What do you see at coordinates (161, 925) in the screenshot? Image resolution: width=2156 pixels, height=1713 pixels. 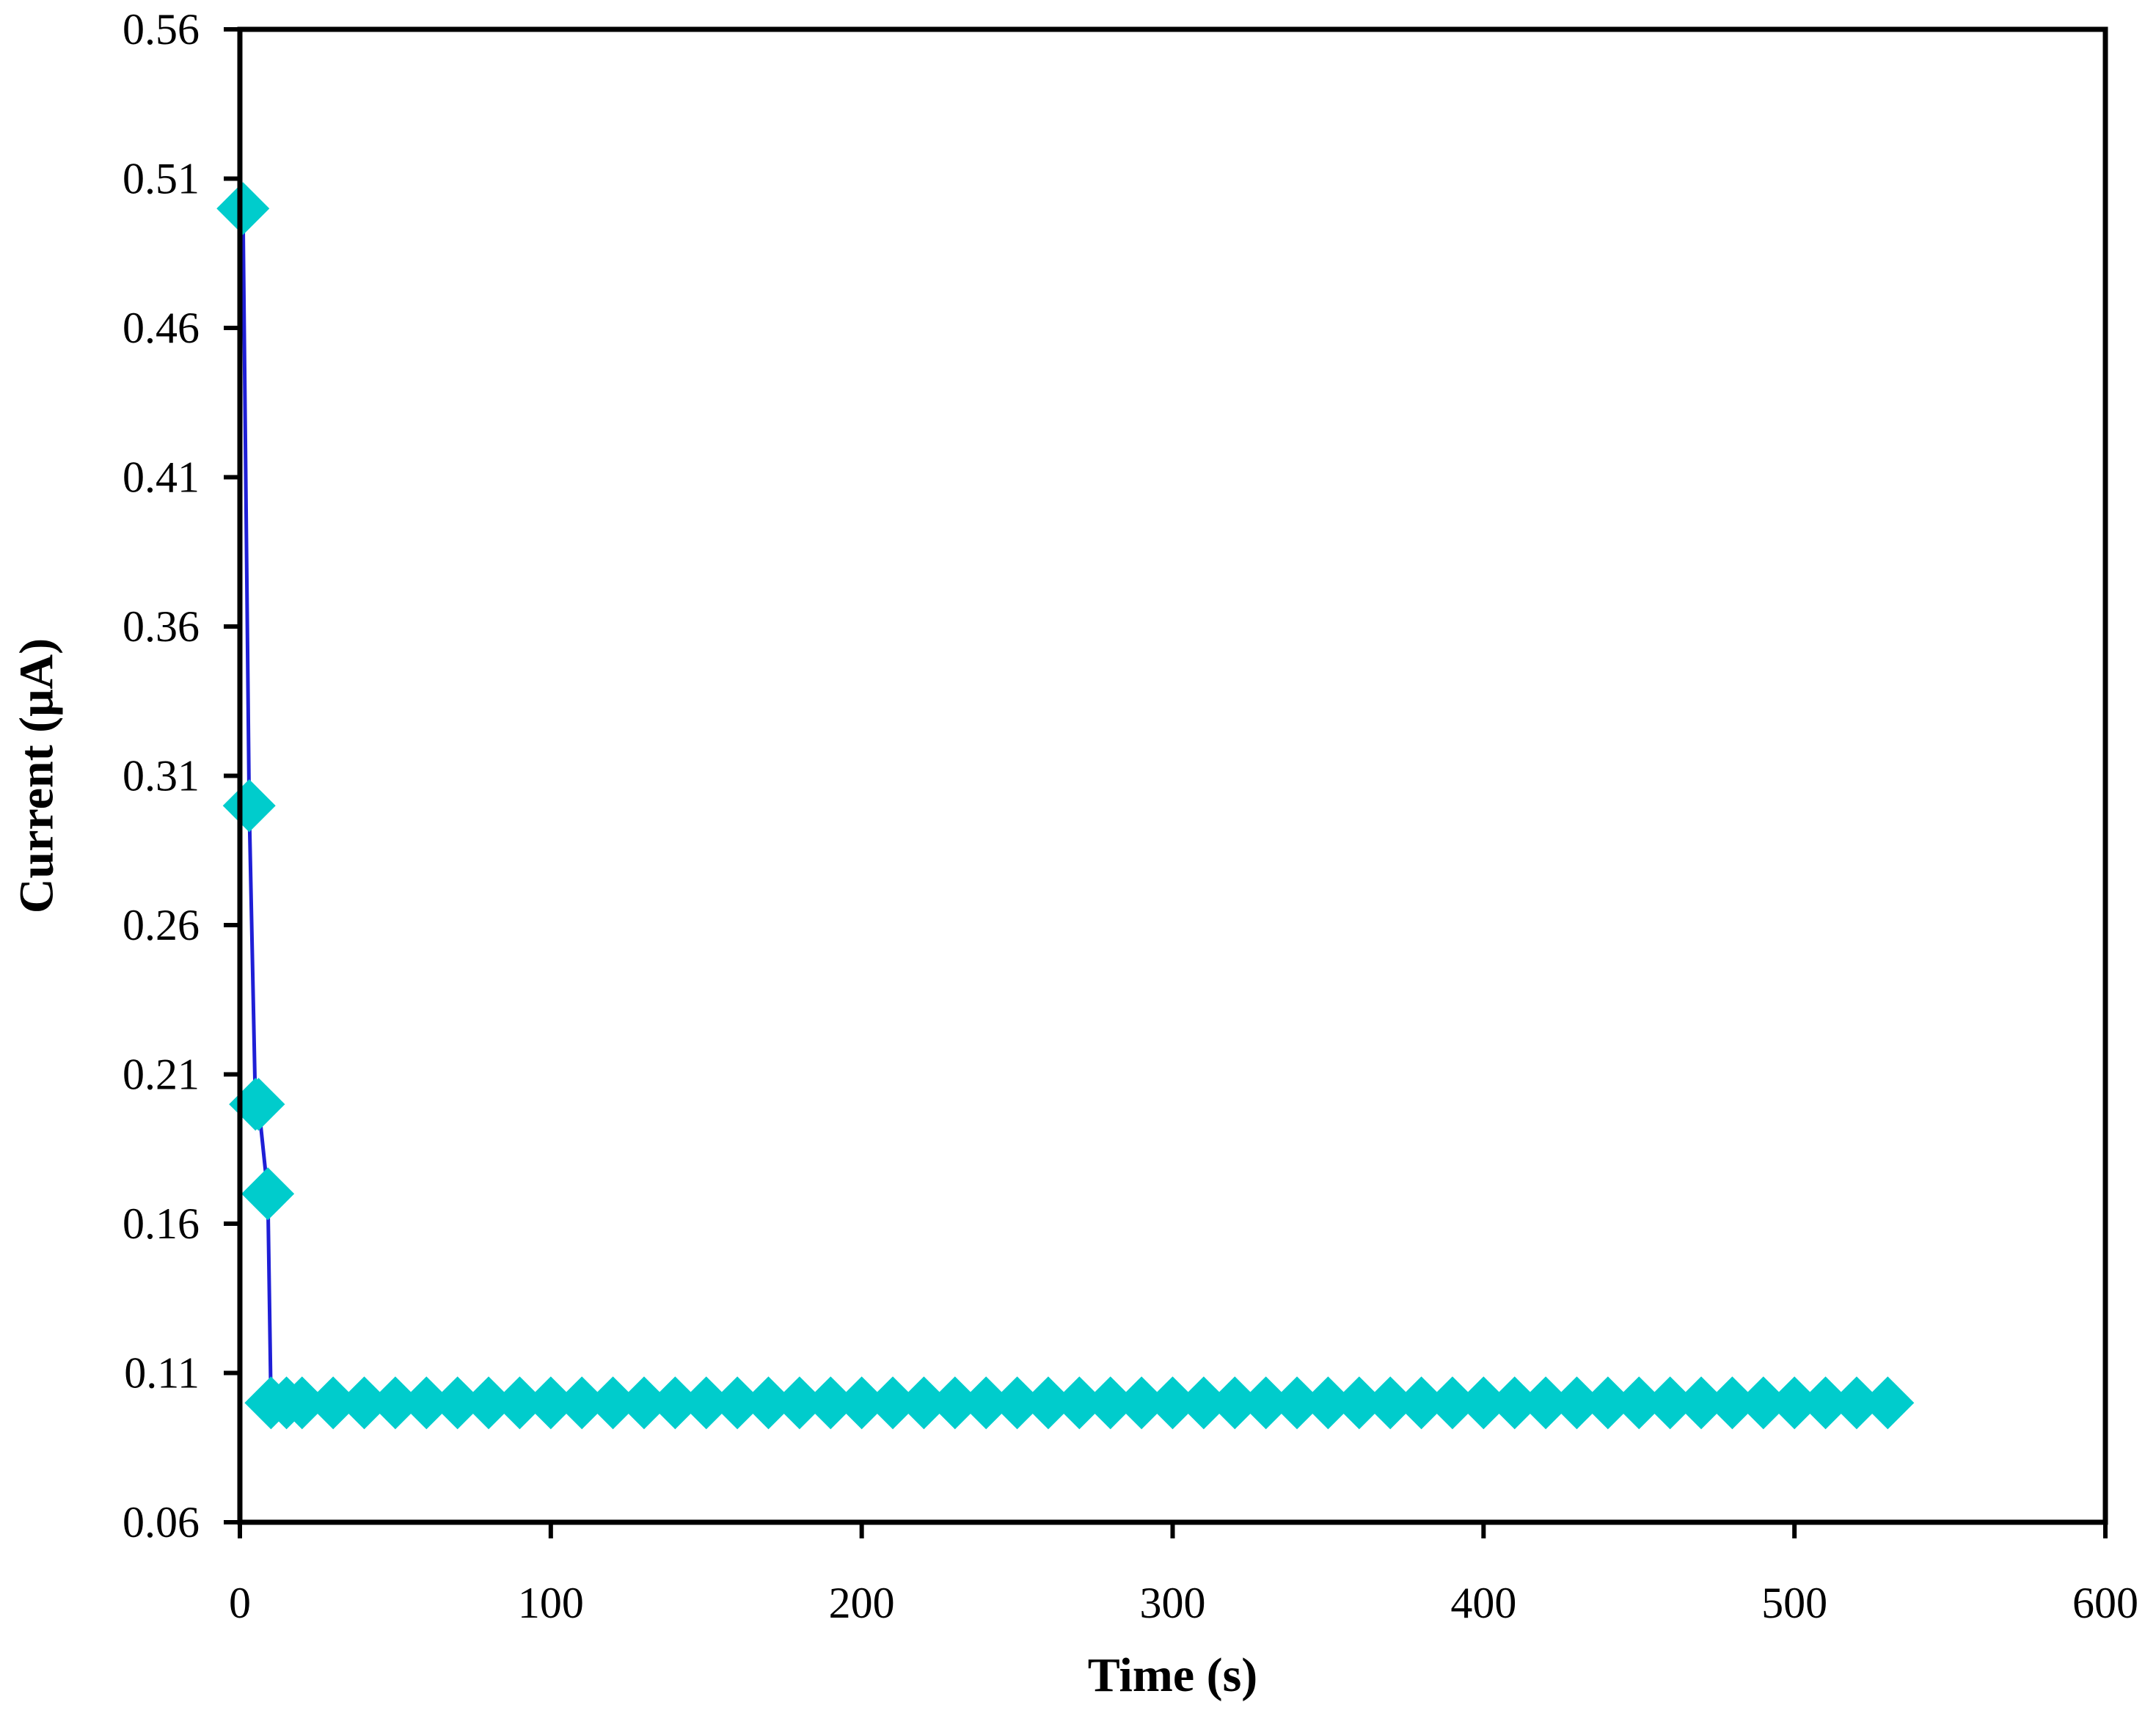 I see `y-tick-label-4: 0.26` at bounding box center [161, 925].